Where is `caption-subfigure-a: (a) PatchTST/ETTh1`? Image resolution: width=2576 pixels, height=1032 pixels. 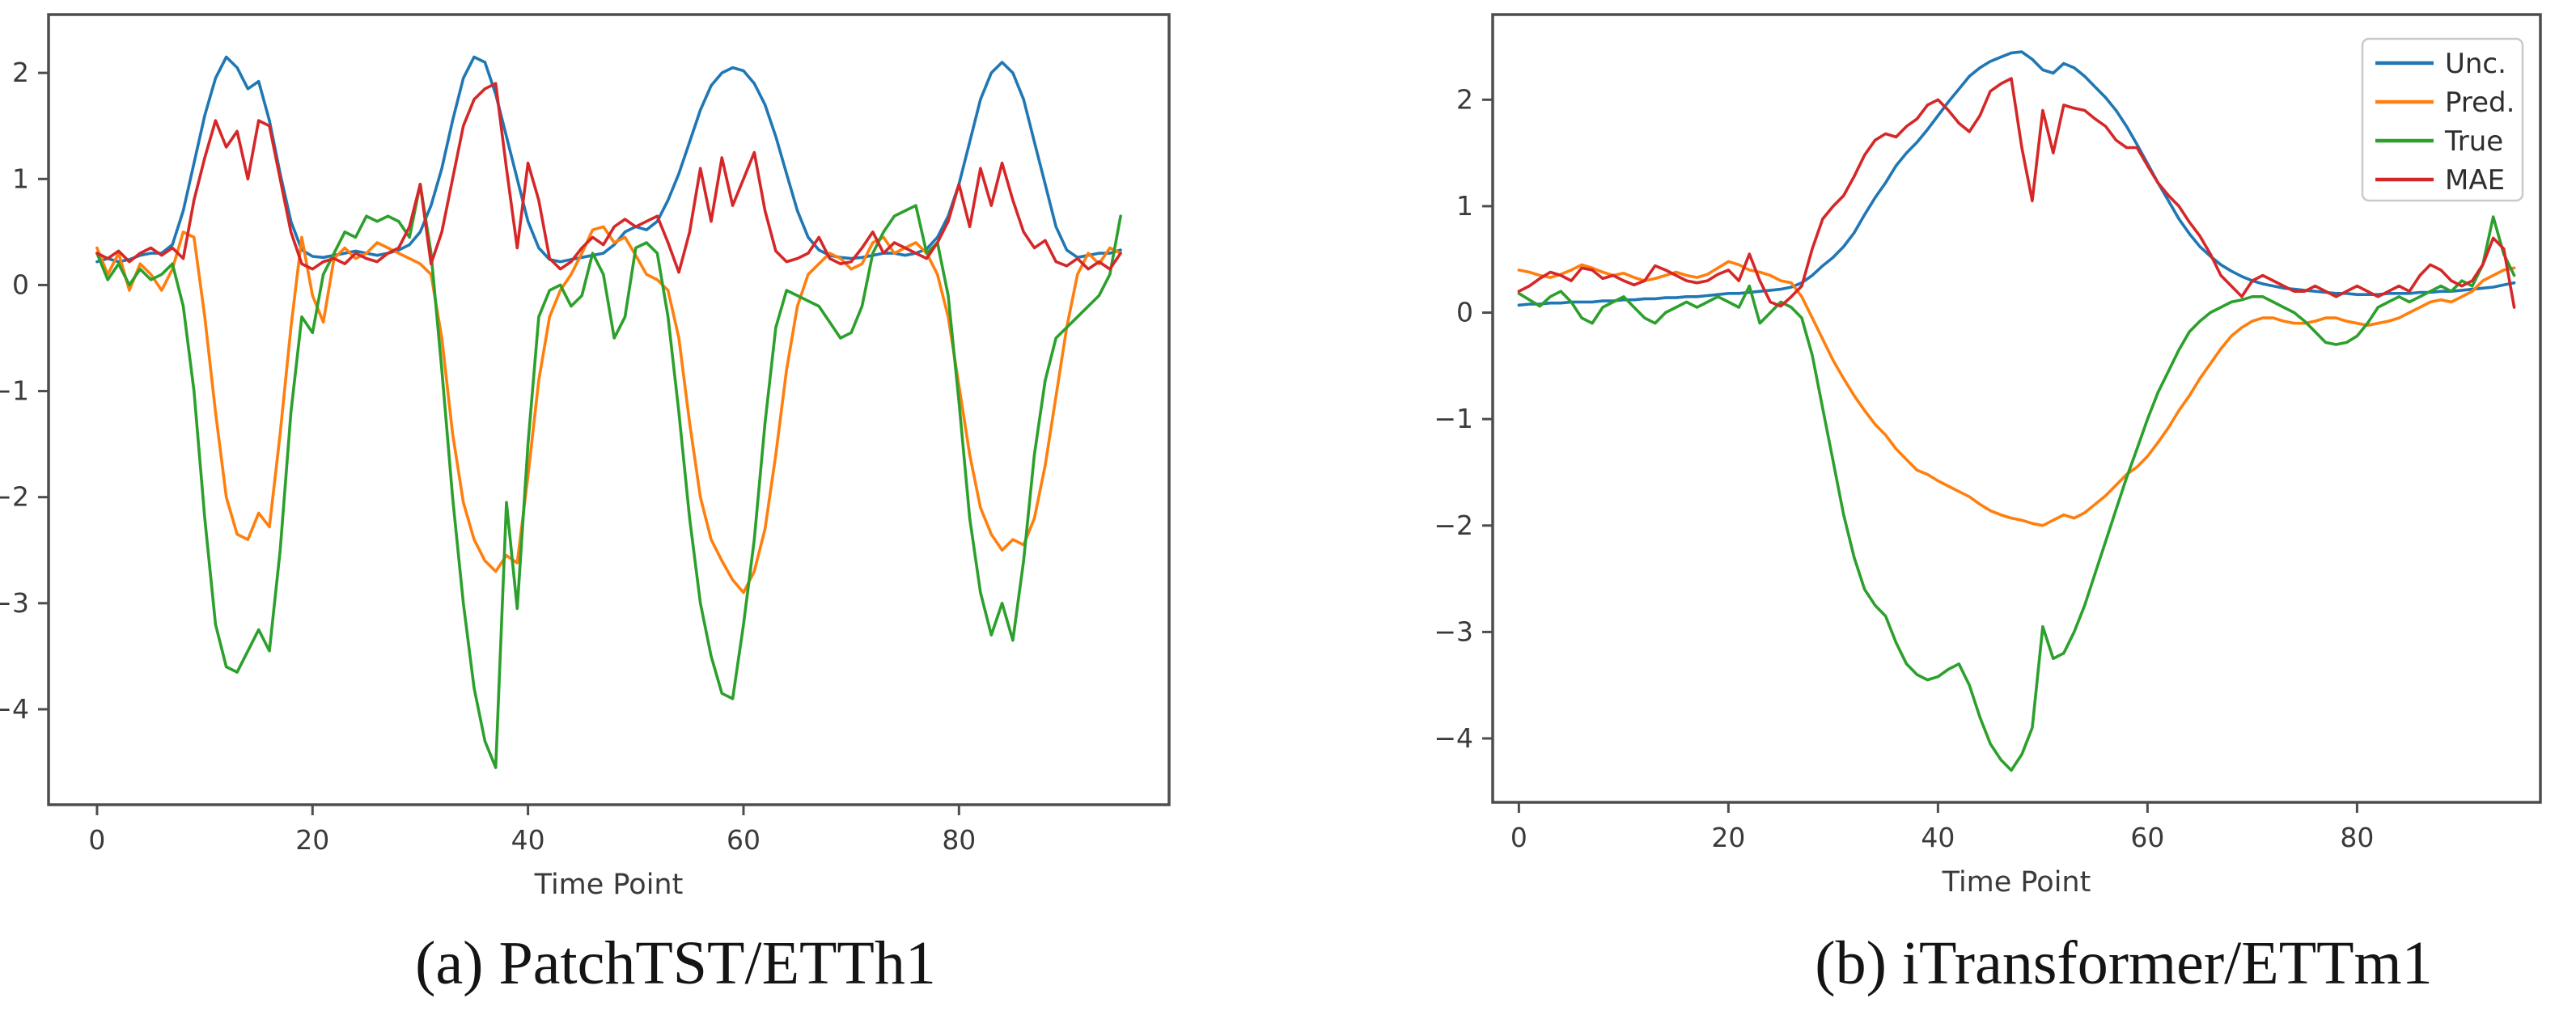
caption-subfigure-a: (a) PatchTST/ETTh1 is located at coordinates (675, 963).